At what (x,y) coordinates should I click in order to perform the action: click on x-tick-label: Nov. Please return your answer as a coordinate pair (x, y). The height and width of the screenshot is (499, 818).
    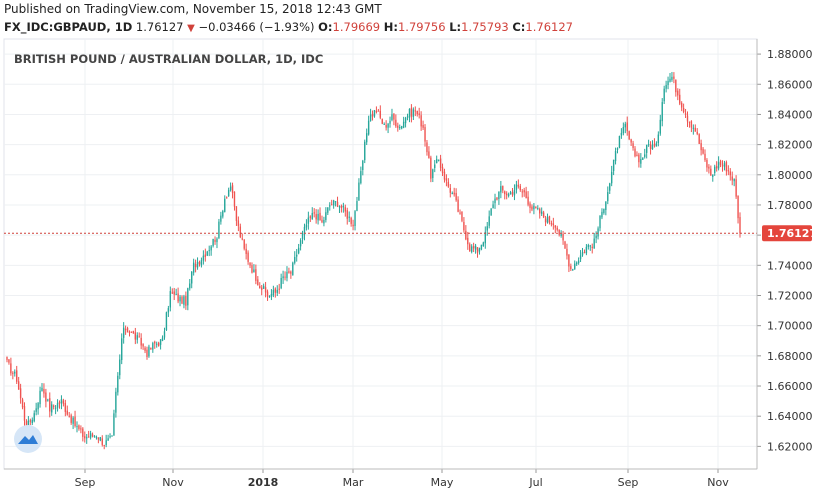
    Looking at the image, I should click on (173, 482).